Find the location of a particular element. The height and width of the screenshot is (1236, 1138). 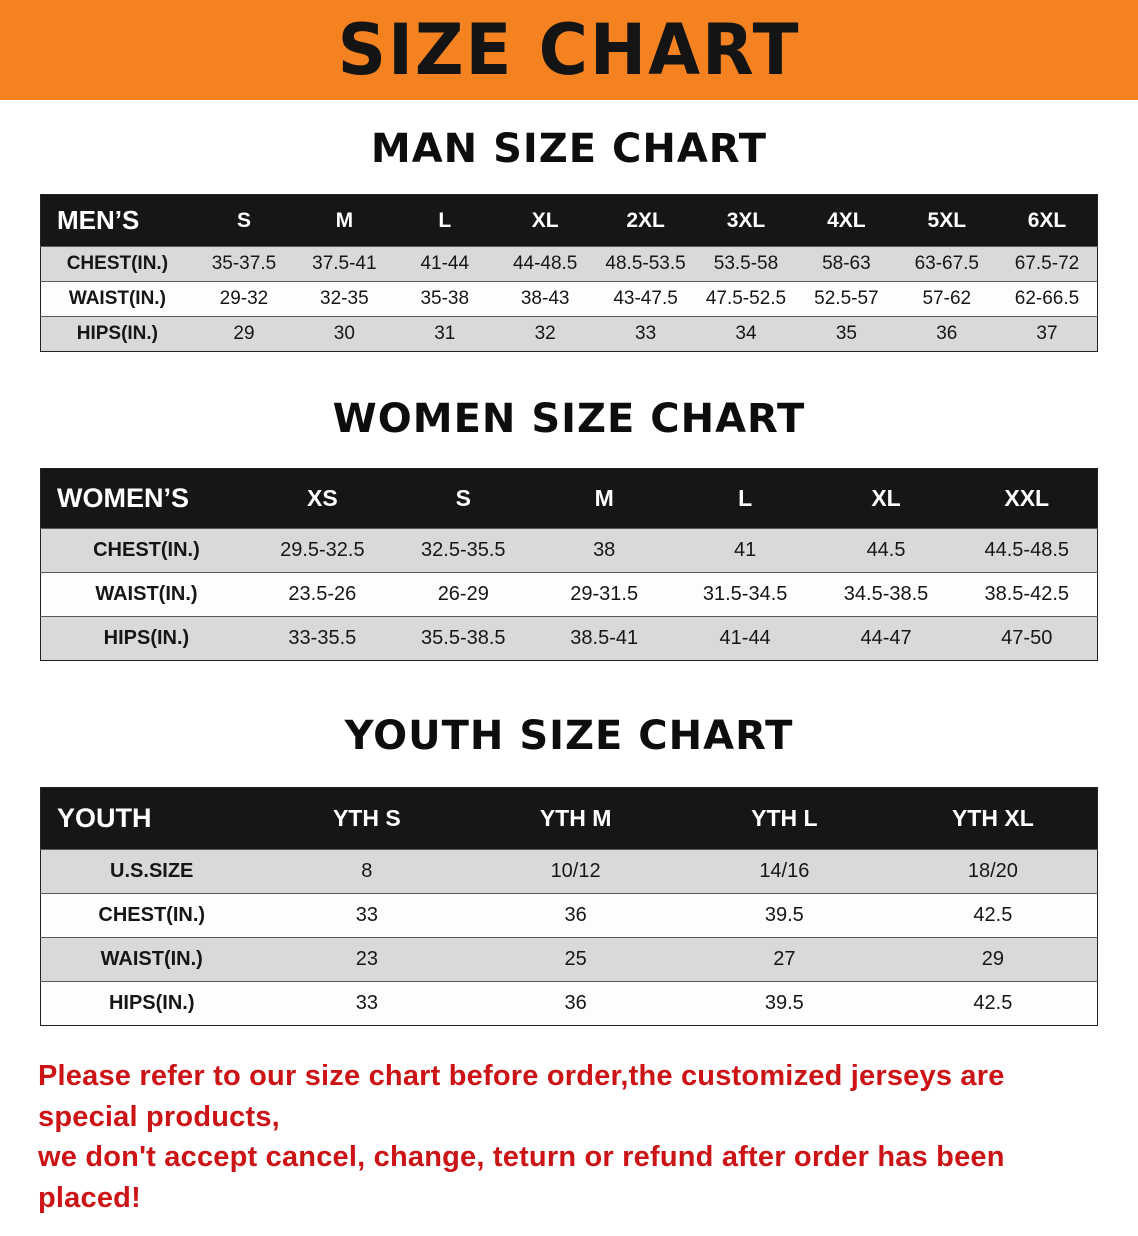

value-cell: 32-35 is located at coordinates (344, 299).